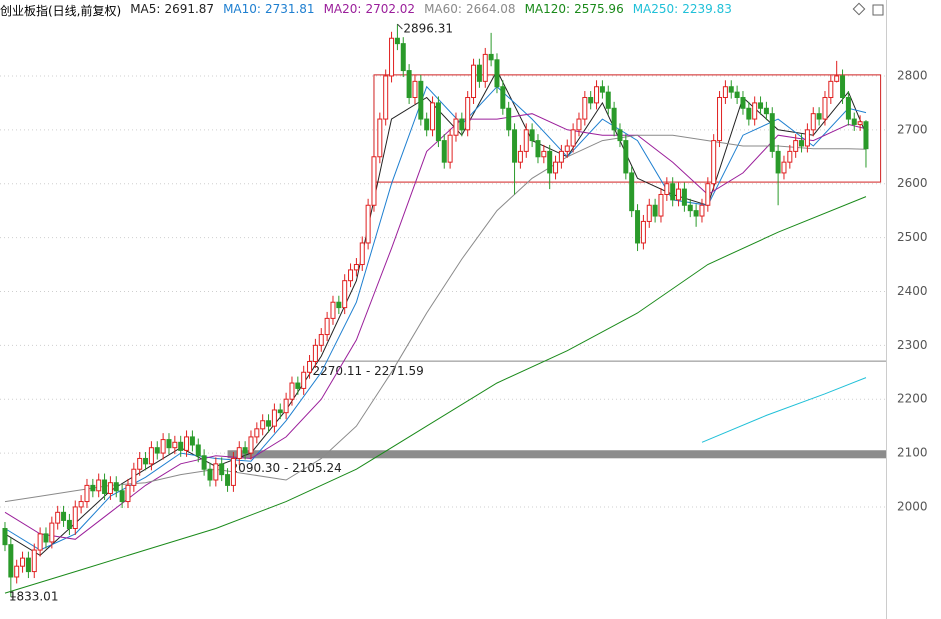 The height and width of the screenshot is (619, 941). What do you see at coordinates (574, 10) in the screenshot?
I see `legend-entry: MA120: 2575.96` at bounding box center [574, 10].